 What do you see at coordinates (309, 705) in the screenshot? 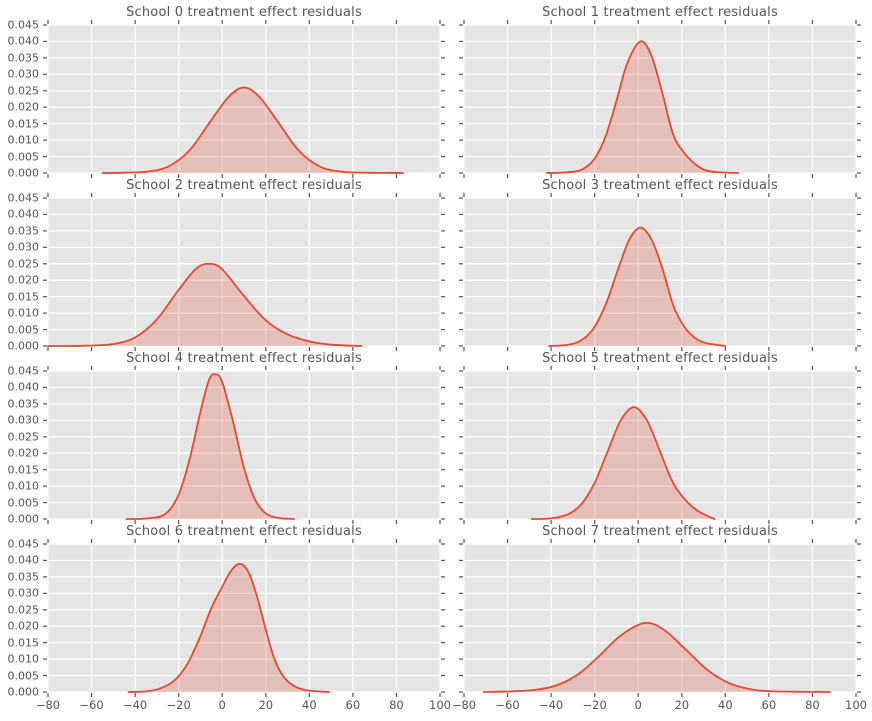
I see `x-tick-label: 40` at bounding box center [309, 705].